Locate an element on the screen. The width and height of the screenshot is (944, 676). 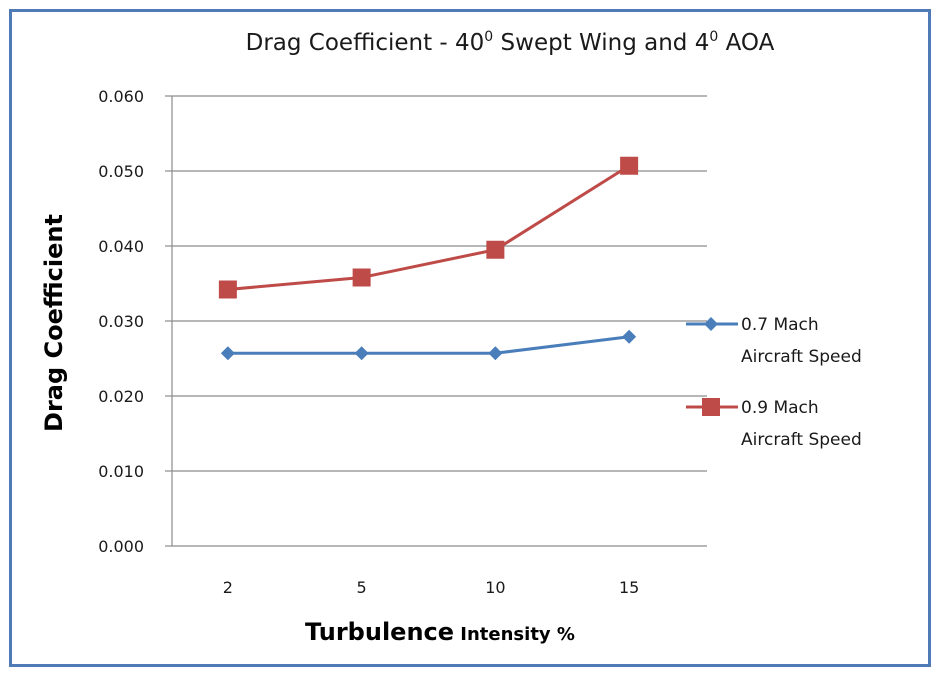
x-tick-label: 10 is located at coordinates (495, 587).